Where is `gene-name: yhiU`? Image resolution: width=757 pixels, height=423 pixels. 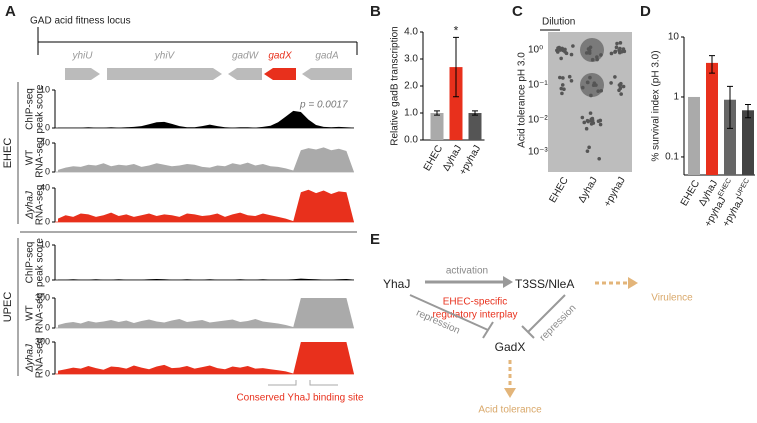
gene-name: yhiU is located at coordinates (82, 56).